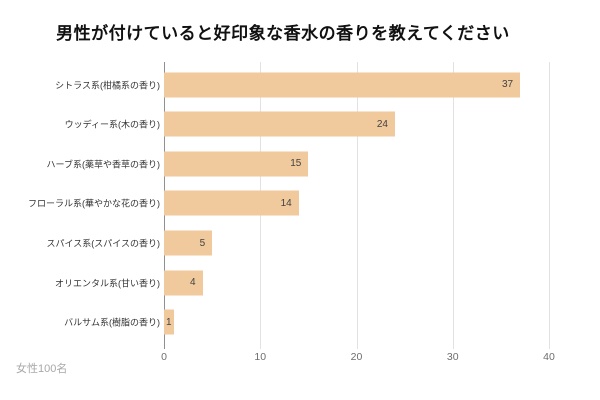  I want to click on bar-track: 15, so click(356, 164).